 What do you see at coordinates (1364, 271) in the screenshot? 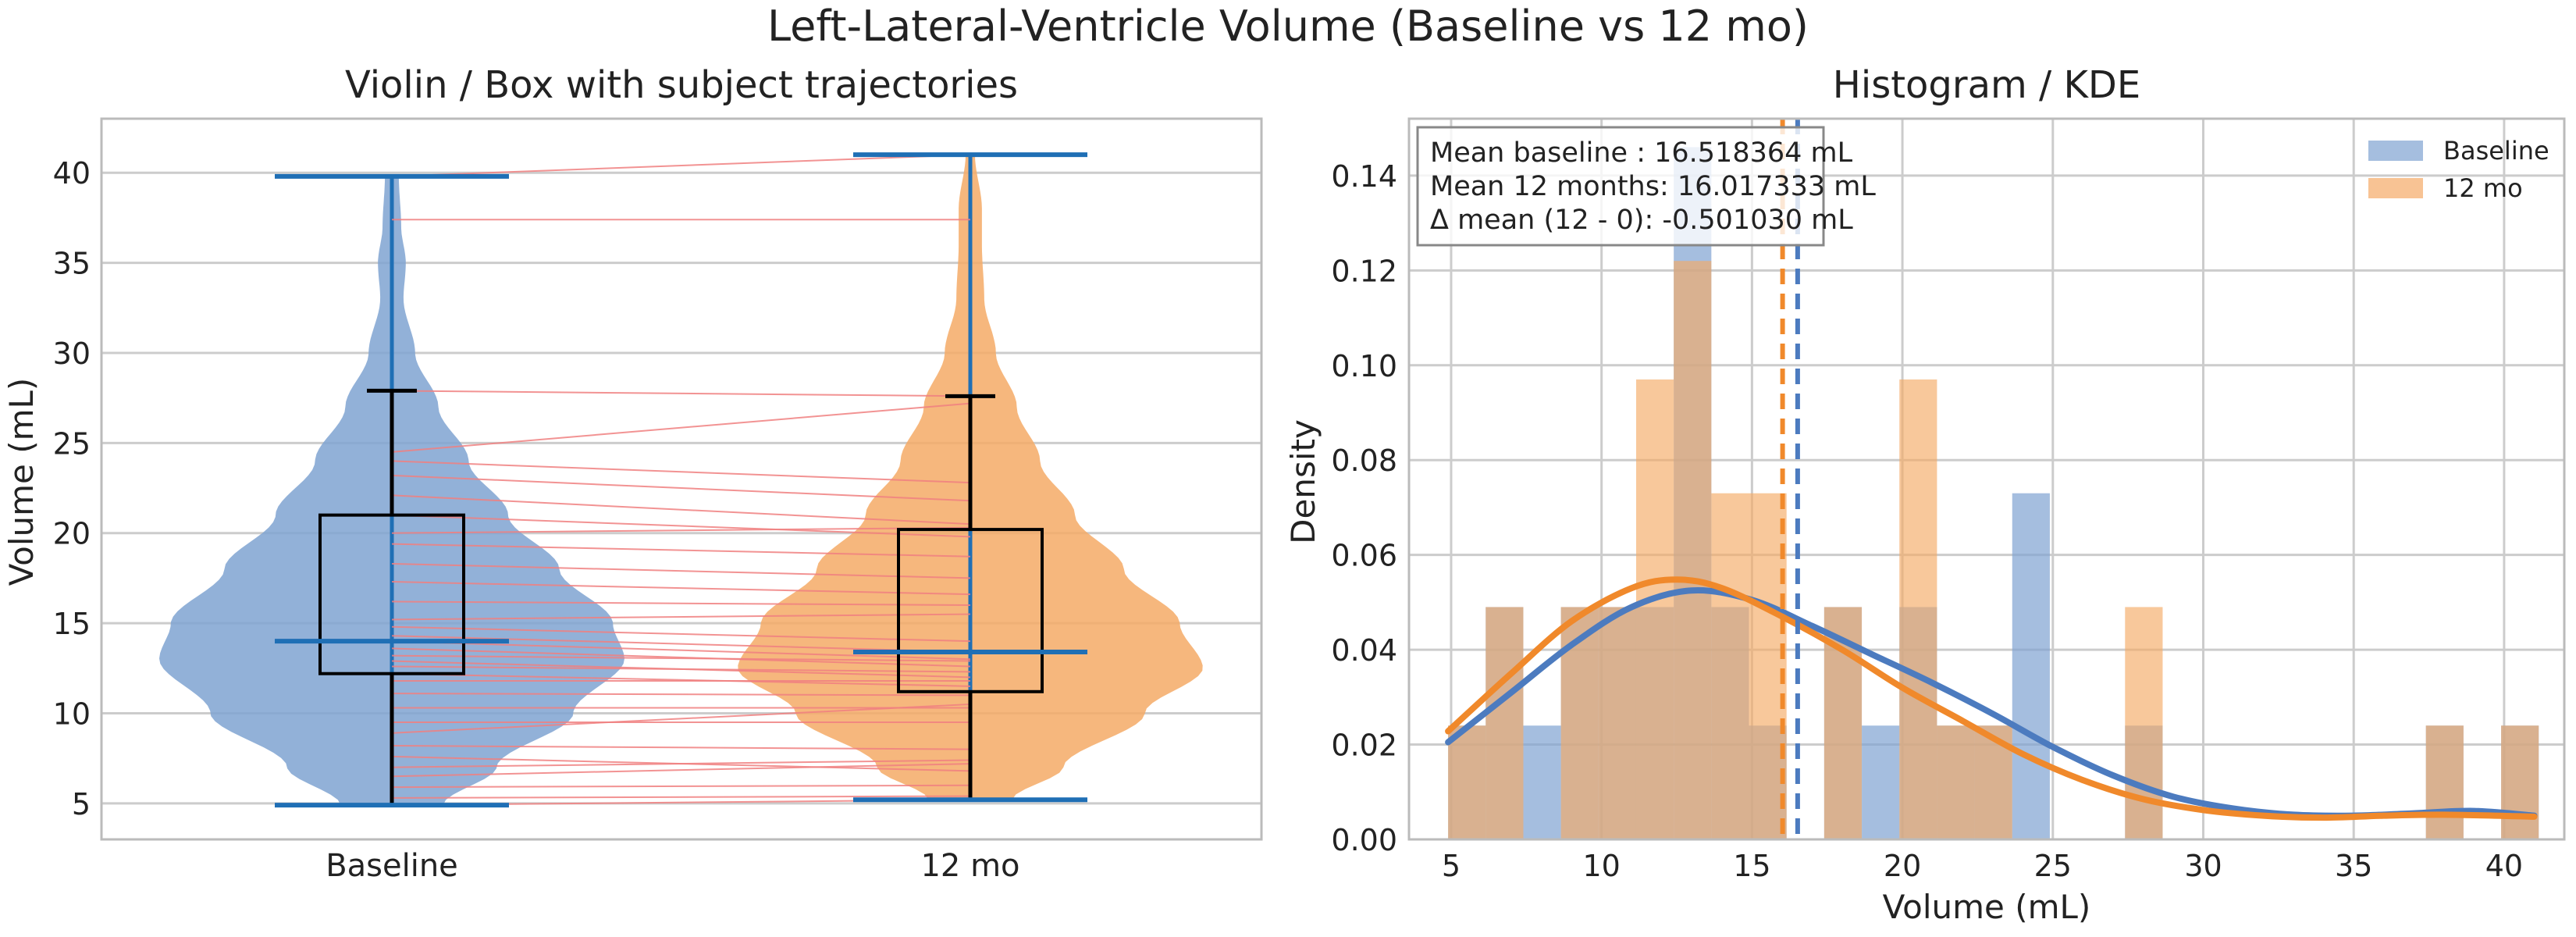
I see `y-tick-label-6: 0.12` at bounding box center [1364, 271].